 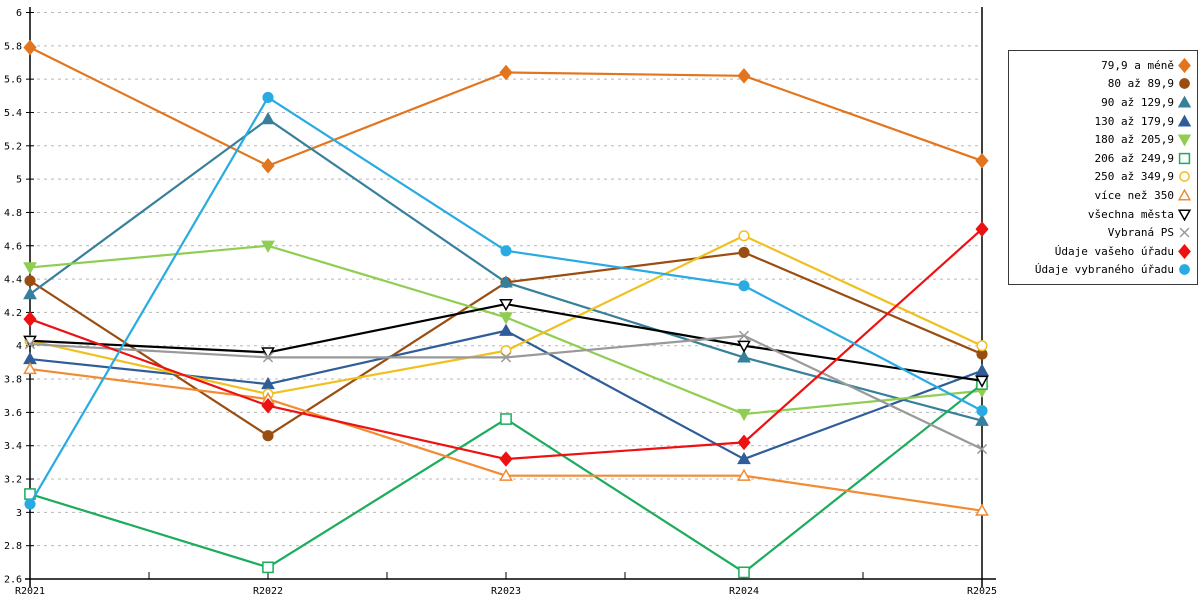 I want to click on y-tick-label: 6, so click(x=19, y=13).